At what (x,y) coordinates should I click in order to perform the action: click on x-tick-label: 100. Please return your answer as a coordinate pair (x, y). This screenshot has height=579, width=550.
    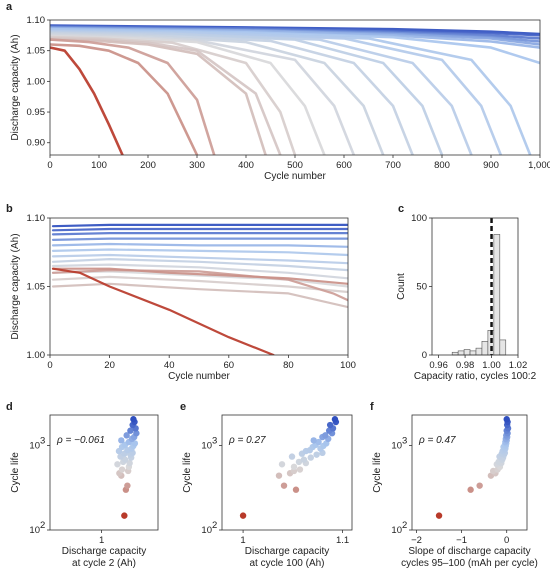
    Looking at the image, I should click on (348, 365).